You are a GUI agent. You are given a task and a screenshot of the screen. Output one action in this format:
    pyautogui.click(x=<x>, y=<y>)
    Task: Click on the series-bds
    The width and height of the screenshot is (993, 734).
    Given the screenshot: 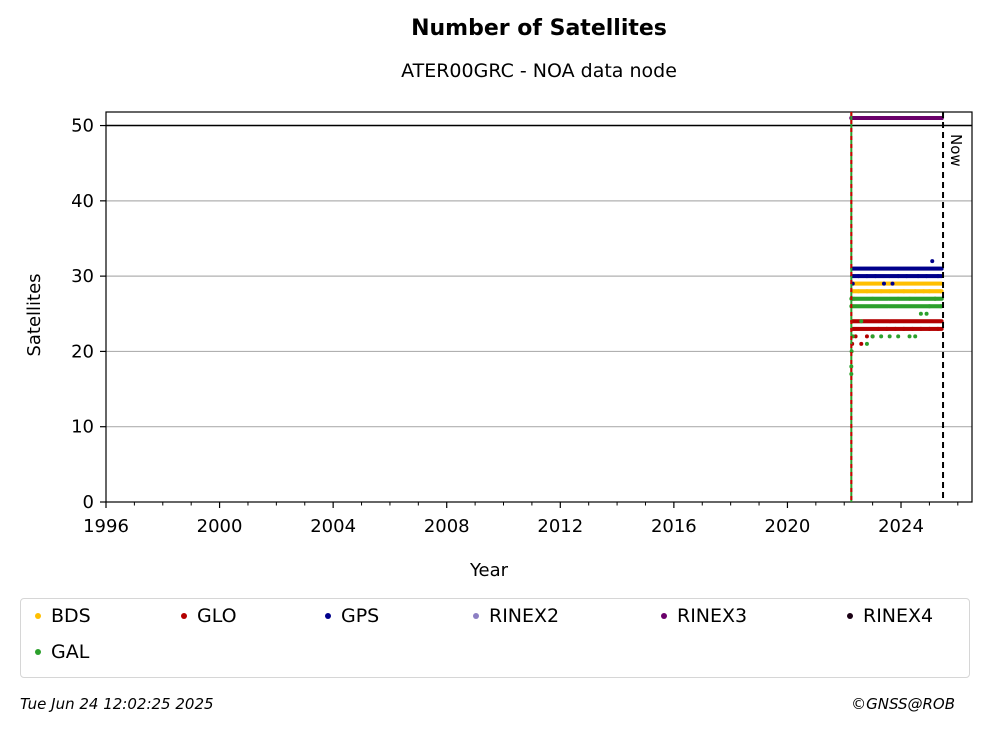 What is the action you would take?
    pyautogui.click(x=897, y=302)
    